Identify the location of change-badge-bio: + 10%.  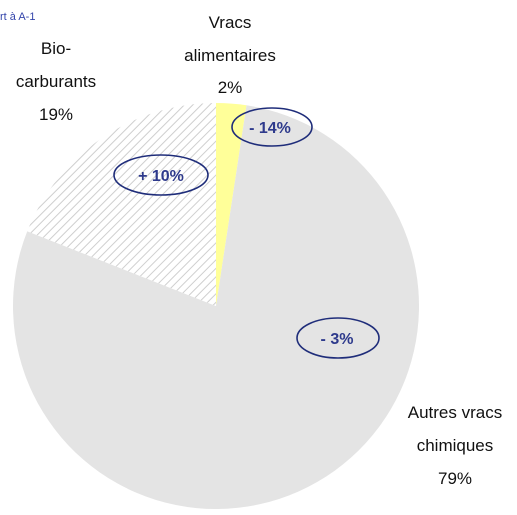
(161, 175).